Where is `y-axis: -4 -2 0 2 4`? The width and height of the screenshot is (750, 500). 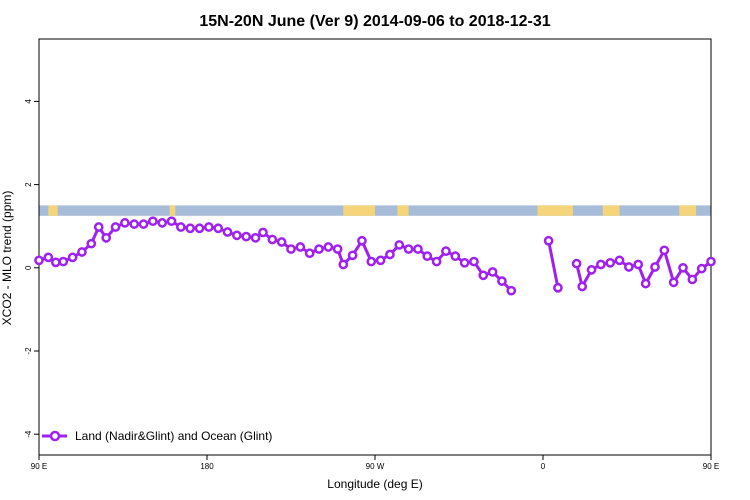
y-axis: -4 -2 0 2 4 is located at coordinates (31, 268).